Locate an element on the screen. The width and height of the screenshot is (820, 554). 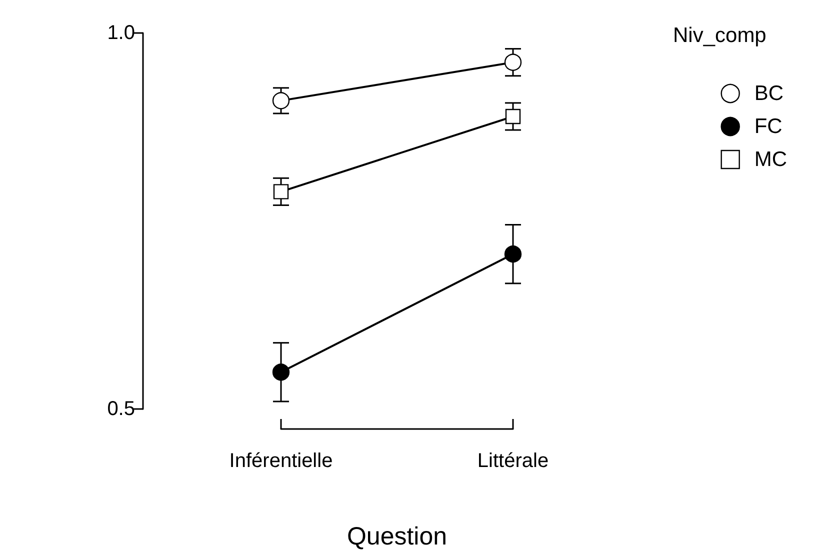
y-tick-label: 0.5 is located at coordinates (121, 409).